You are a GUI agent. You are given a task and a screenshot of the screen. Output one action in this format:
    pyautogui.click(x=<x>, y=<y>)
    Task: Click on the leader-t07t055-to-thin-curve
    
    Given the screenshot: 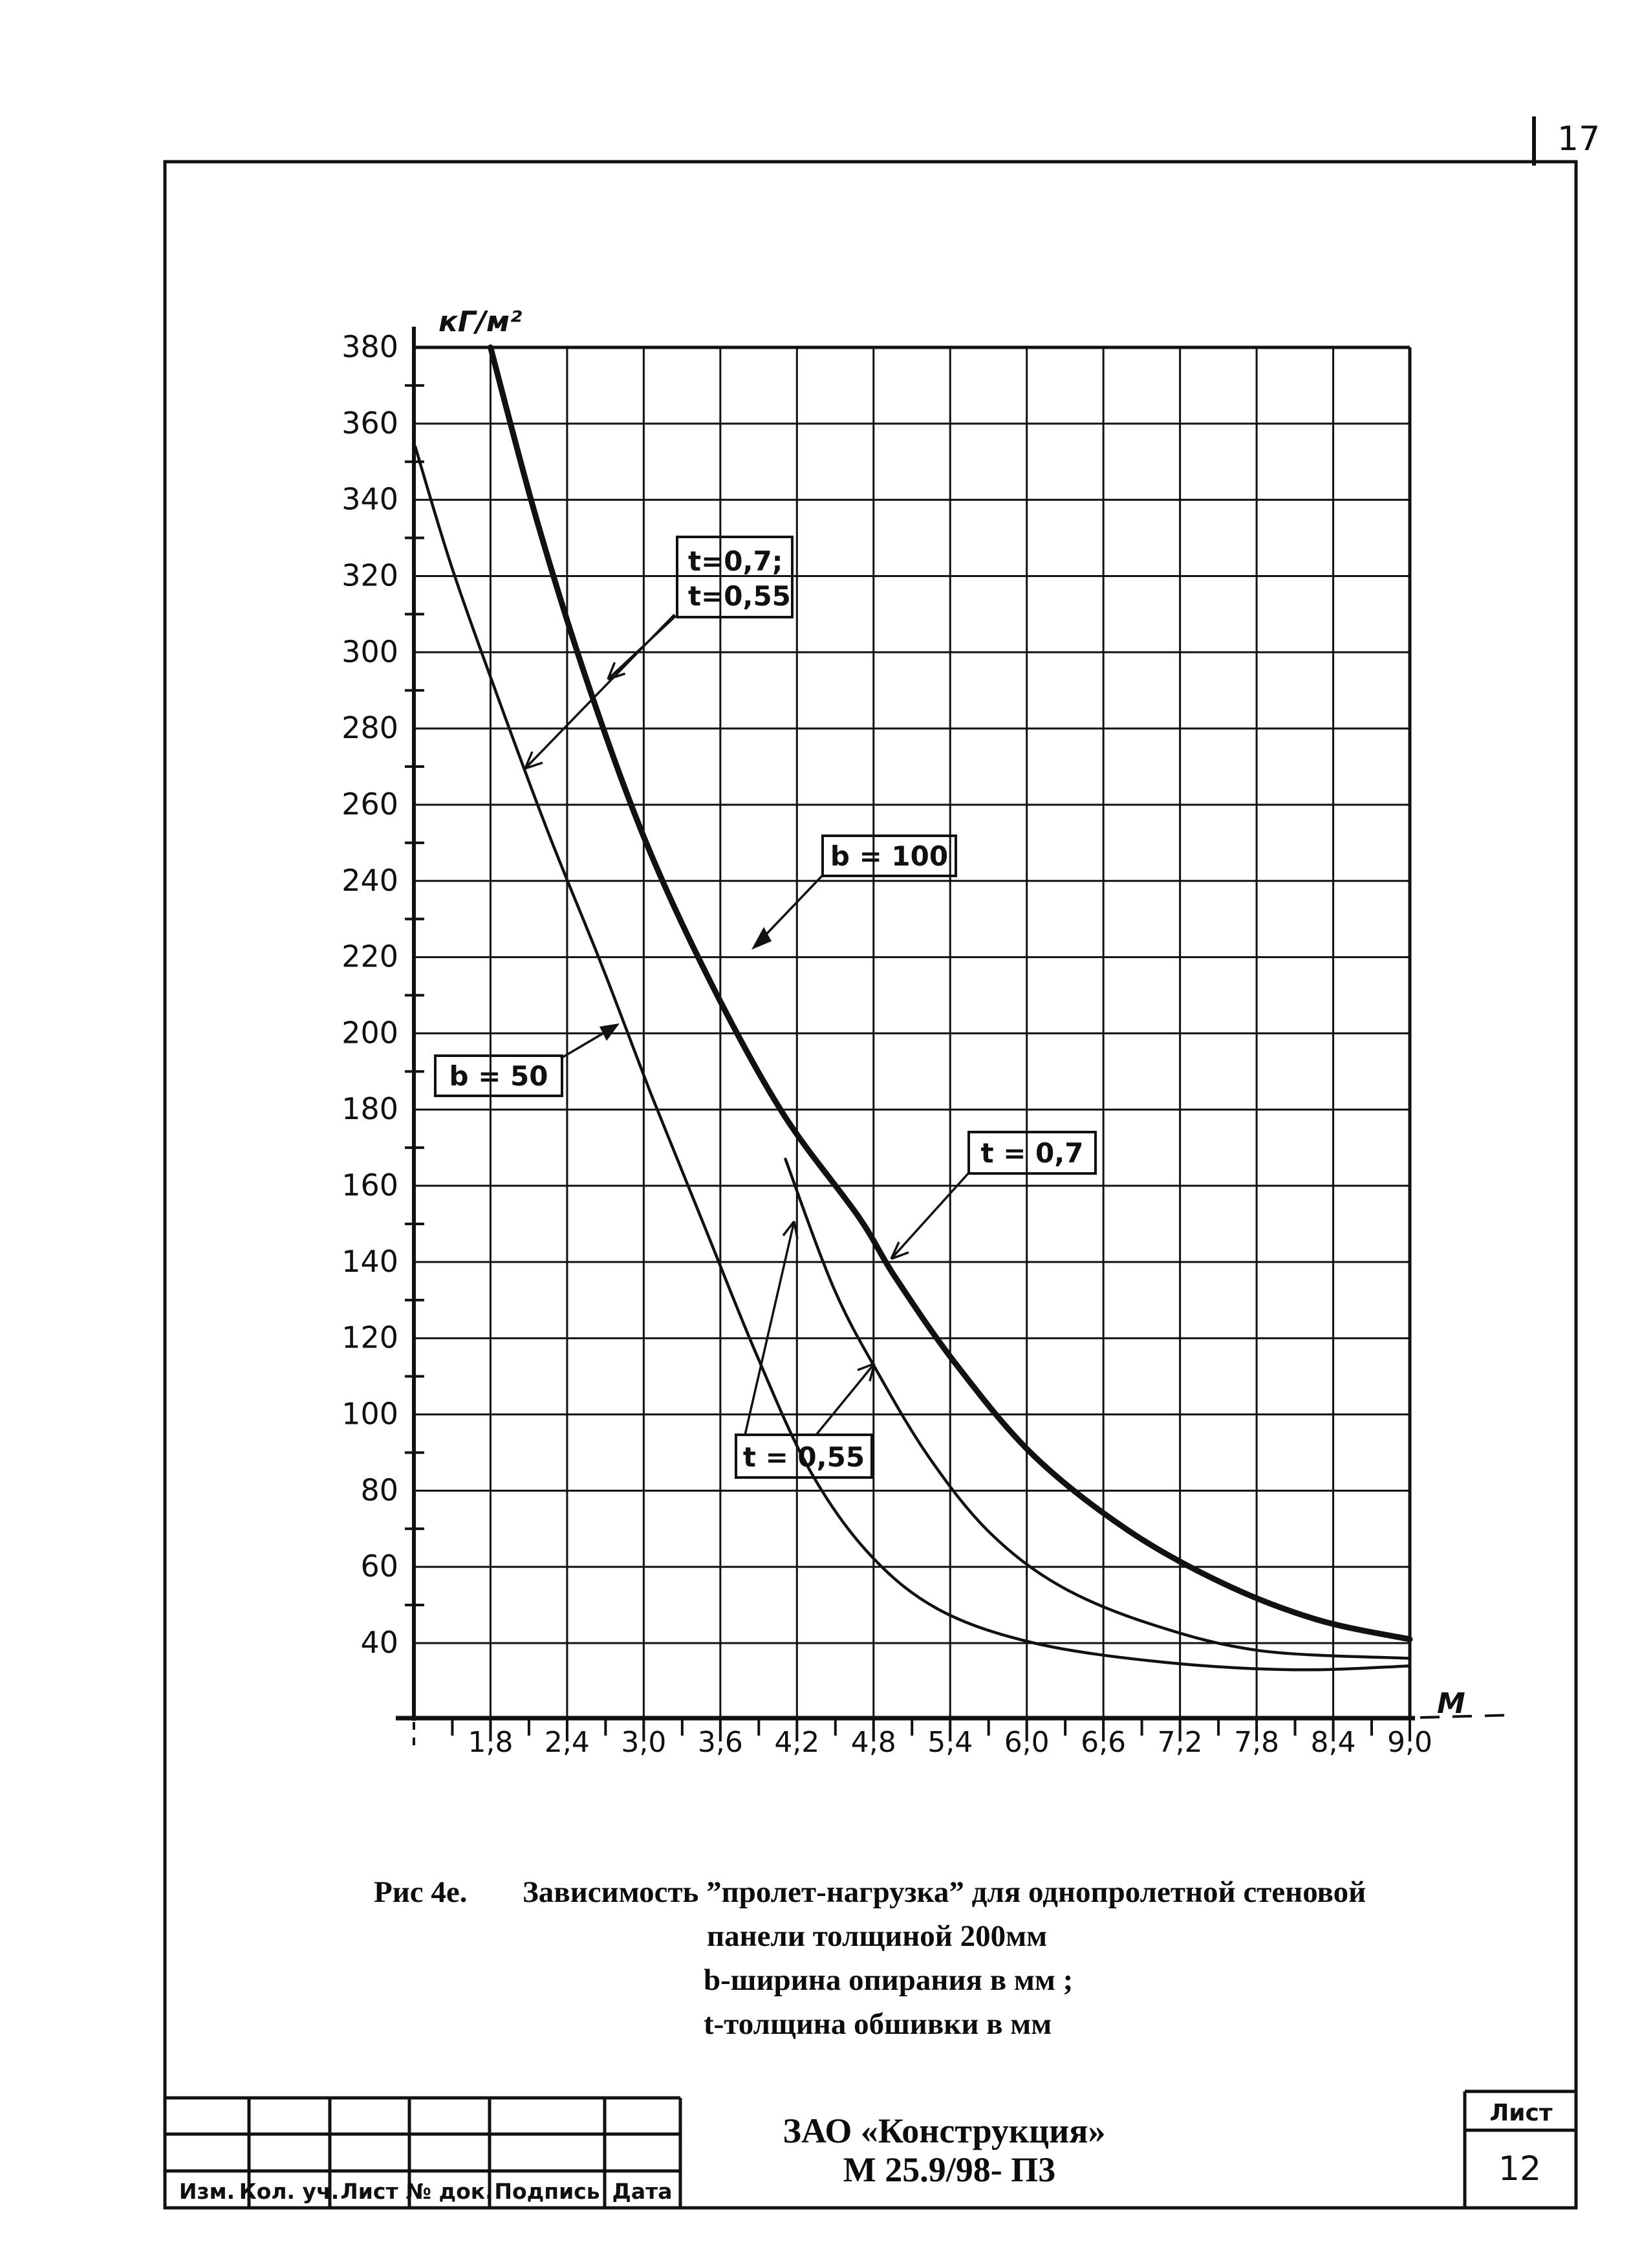 What is the action you would take?
    pyautogui.click(x=600, y=692)
    